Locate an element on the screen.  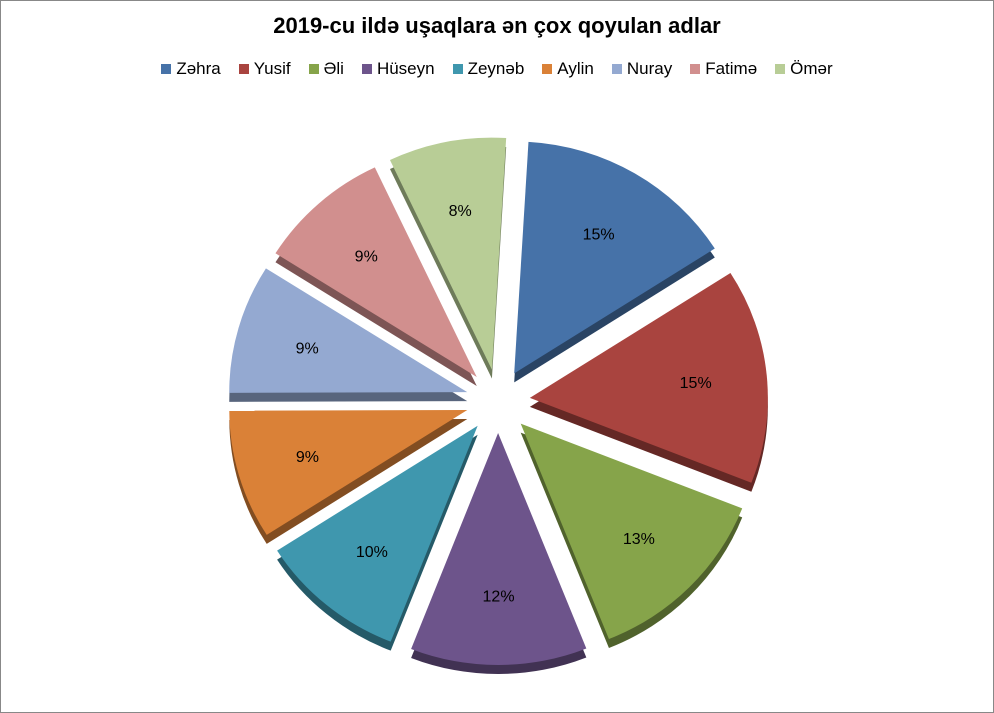
legend-label: Aylin is located at coordinates (575, 68).